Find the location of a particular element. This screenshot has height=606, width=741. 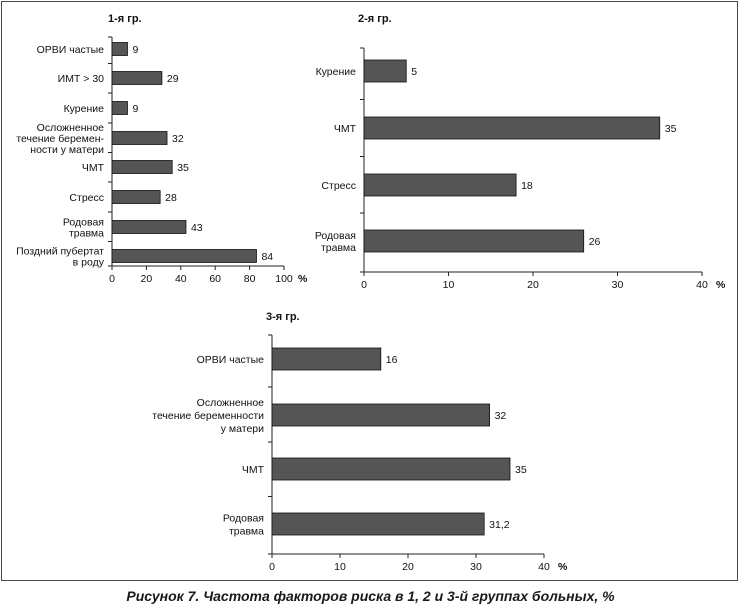

category-label-line: у матери is located at coordinates (242, 429).